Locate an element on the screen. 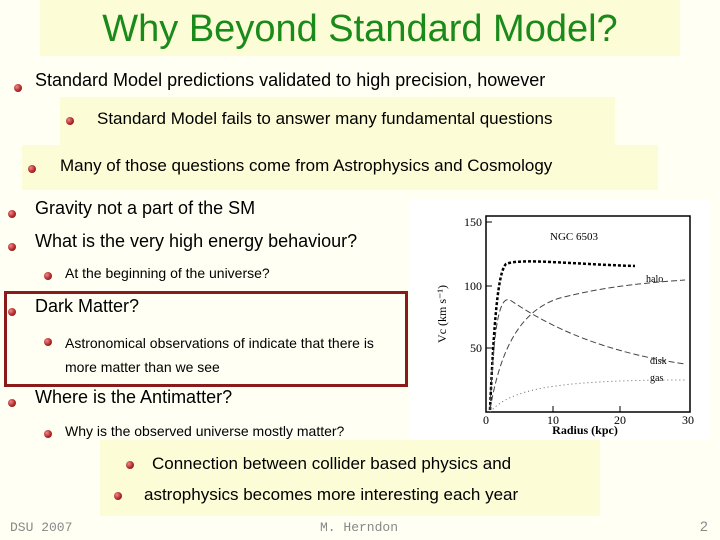 This screenshot has height=540, width=720. x-tick-label: 20 is located at coordinates (620, 420).